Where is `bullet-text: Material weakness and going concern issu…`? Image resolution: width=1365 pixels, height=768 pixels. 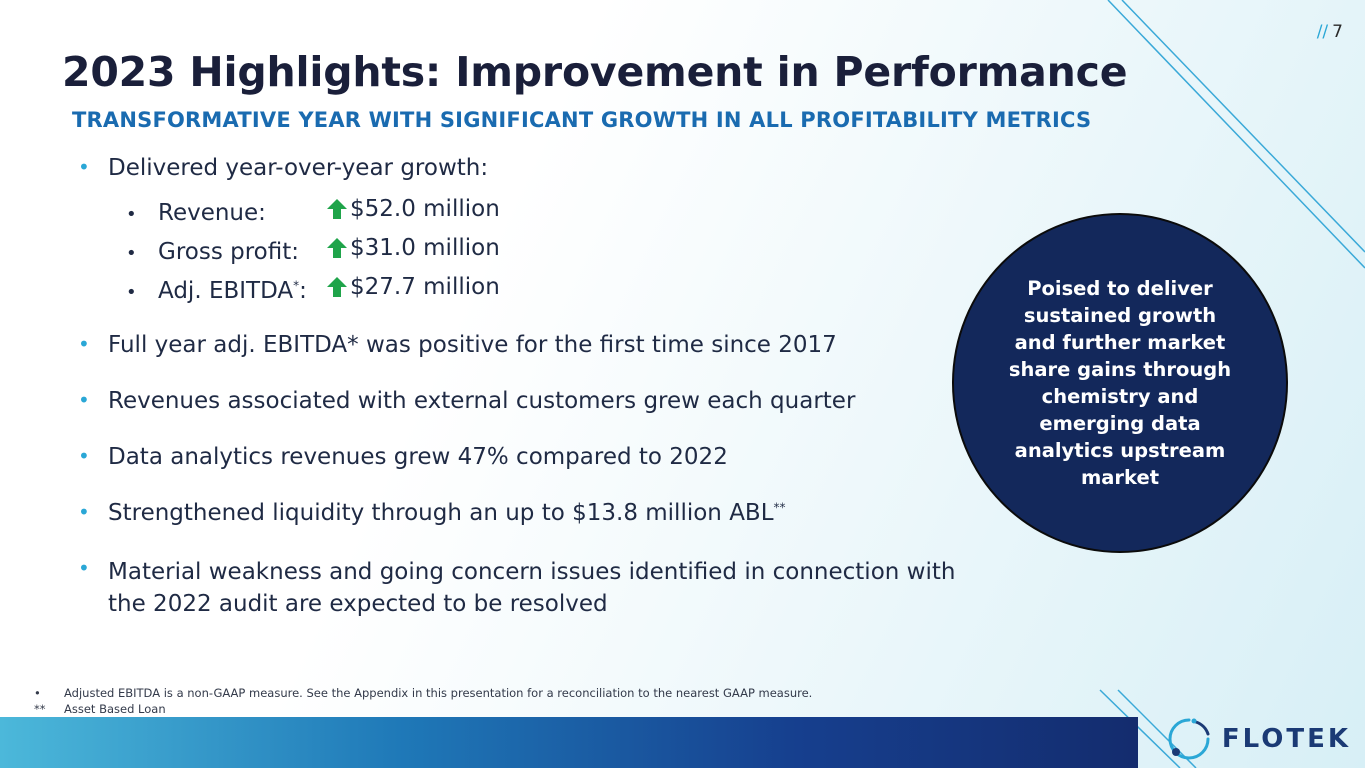
bullet-text: Material weakness and going concern issu… is located at coordinates (532, 588).